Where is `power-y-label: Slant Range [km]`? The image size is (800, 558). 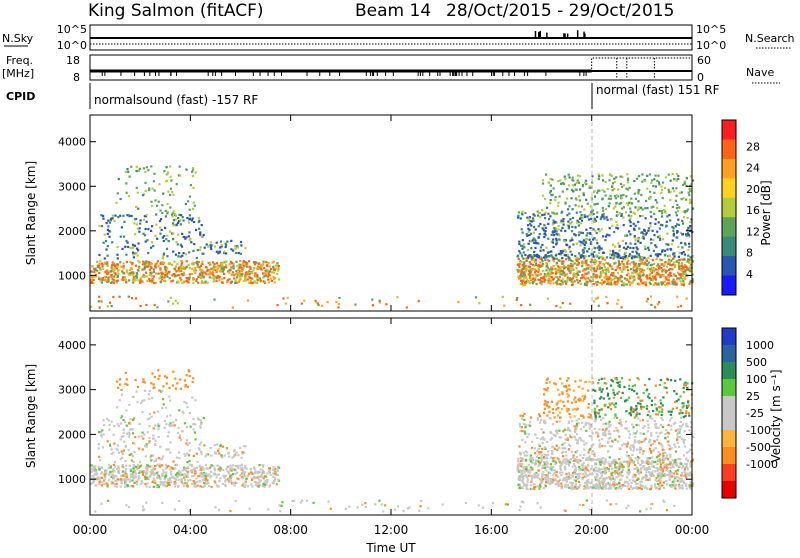
power-y-label: Slant Range [km] is located at coordinates (31, 213).